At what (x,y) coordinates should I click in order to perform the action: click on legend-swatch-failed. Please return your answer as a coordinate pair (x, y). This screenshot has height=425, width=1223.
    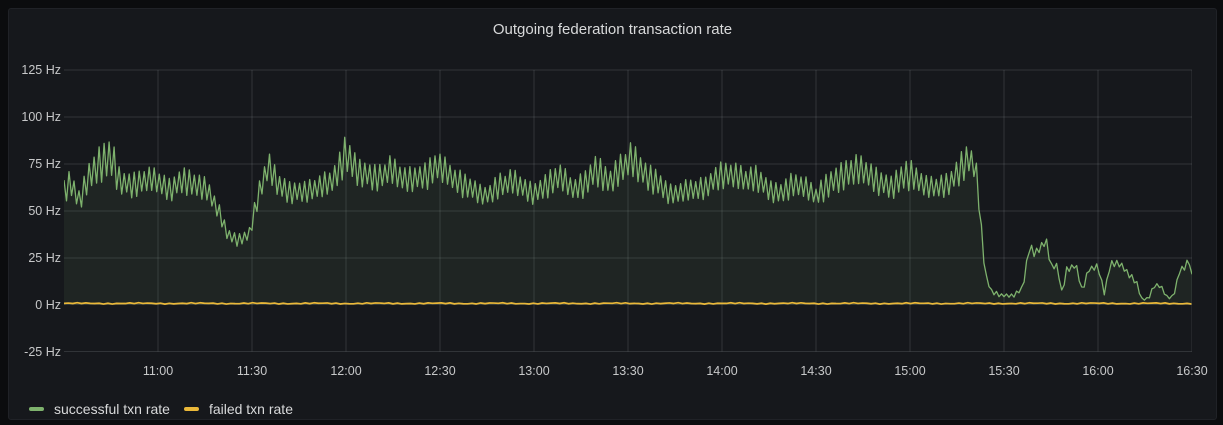
    Looking at the image, I should click on (191, 409).